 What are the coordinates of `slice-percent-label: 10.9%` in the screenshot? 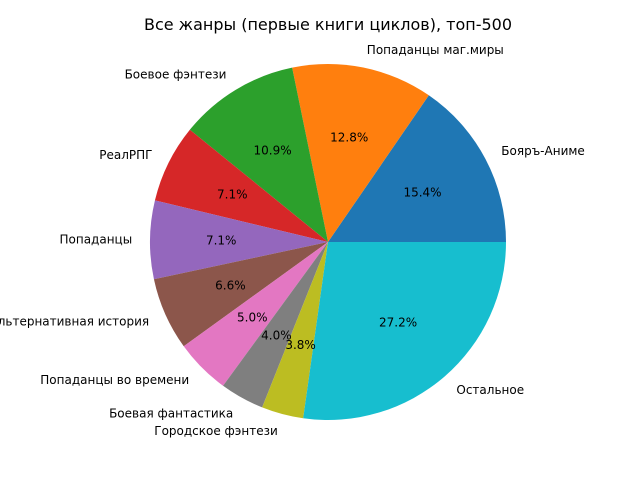 It's located at (273, 151).